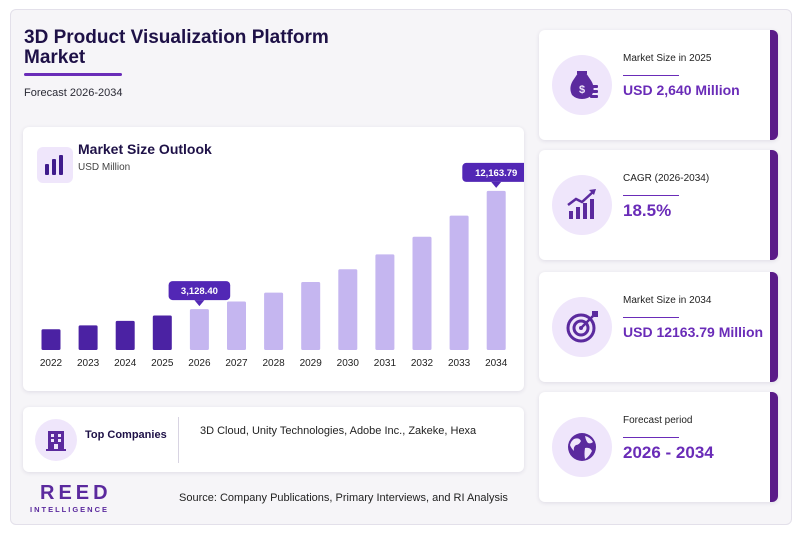 This screenshot has width=800, height=533. I want to click on data-callout: 3,128.40, so click(199, 294).